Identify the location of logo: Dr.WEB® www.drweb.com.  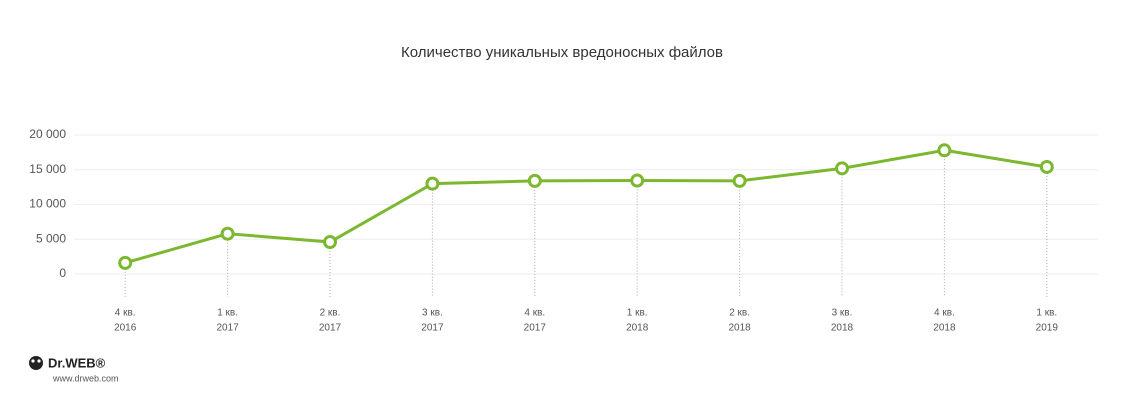
(74, 369).